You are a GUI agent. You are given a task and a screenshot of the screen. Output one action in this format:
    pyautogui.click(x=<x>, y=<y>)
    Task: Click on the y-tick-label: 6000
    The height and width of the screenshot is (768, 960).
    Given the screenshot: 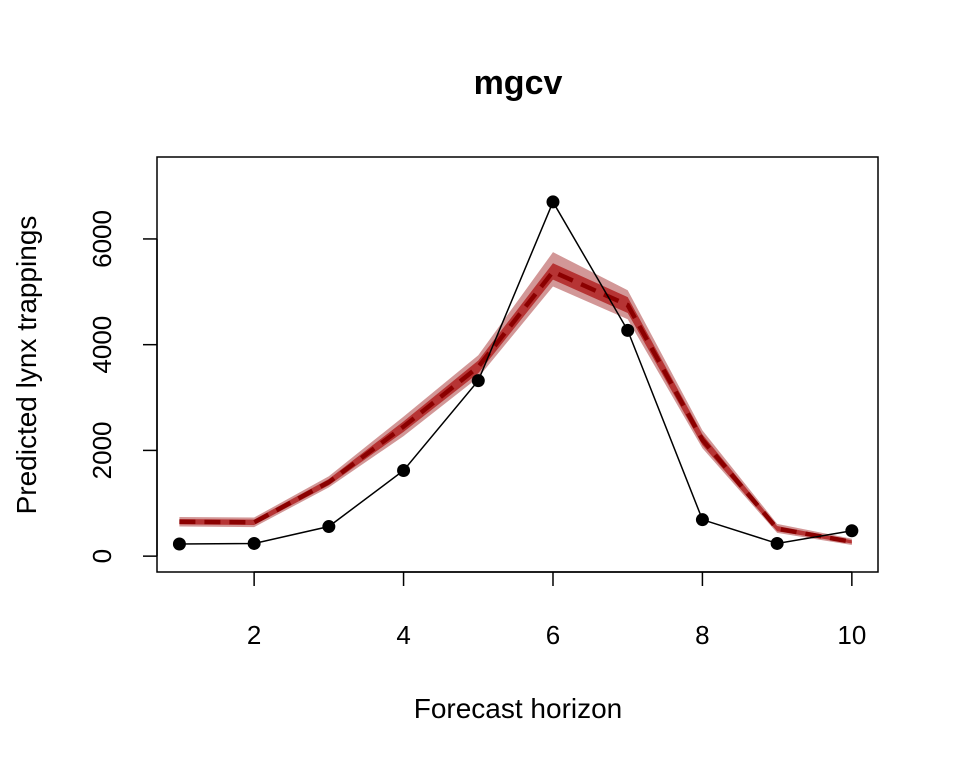 What is the action you would take?
    pyautogui.click(x=102, y=239)
    